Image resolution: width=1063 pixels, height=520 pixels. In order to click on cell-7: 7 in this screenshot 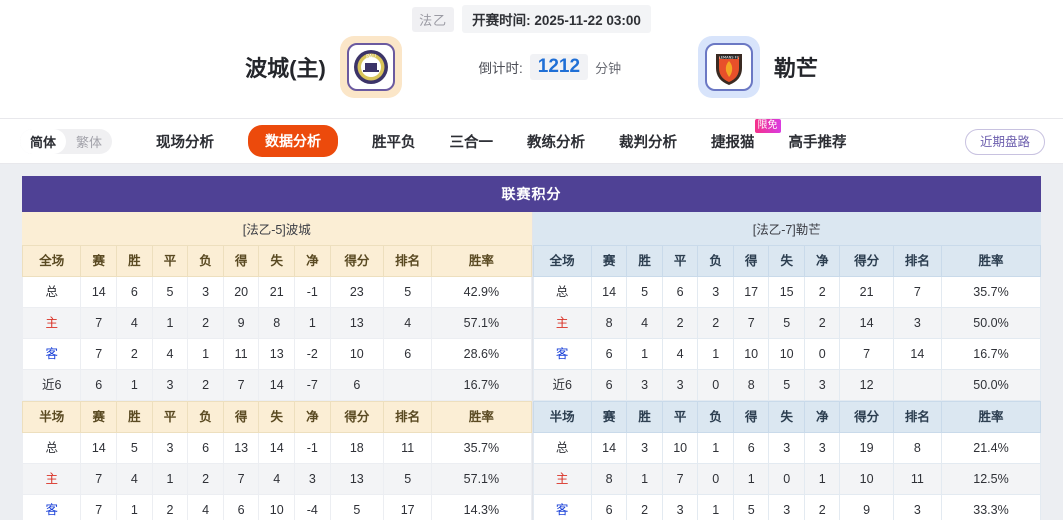, I will do `click(866, 354)`.